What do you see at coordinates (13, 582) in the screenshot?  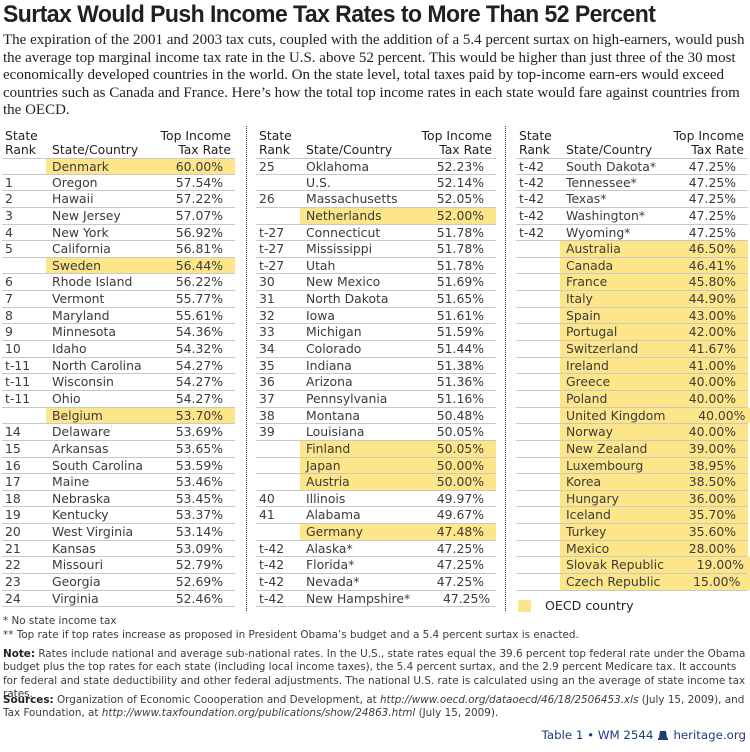 I see `rank-cell: 23` at bounding box center [13, 582].